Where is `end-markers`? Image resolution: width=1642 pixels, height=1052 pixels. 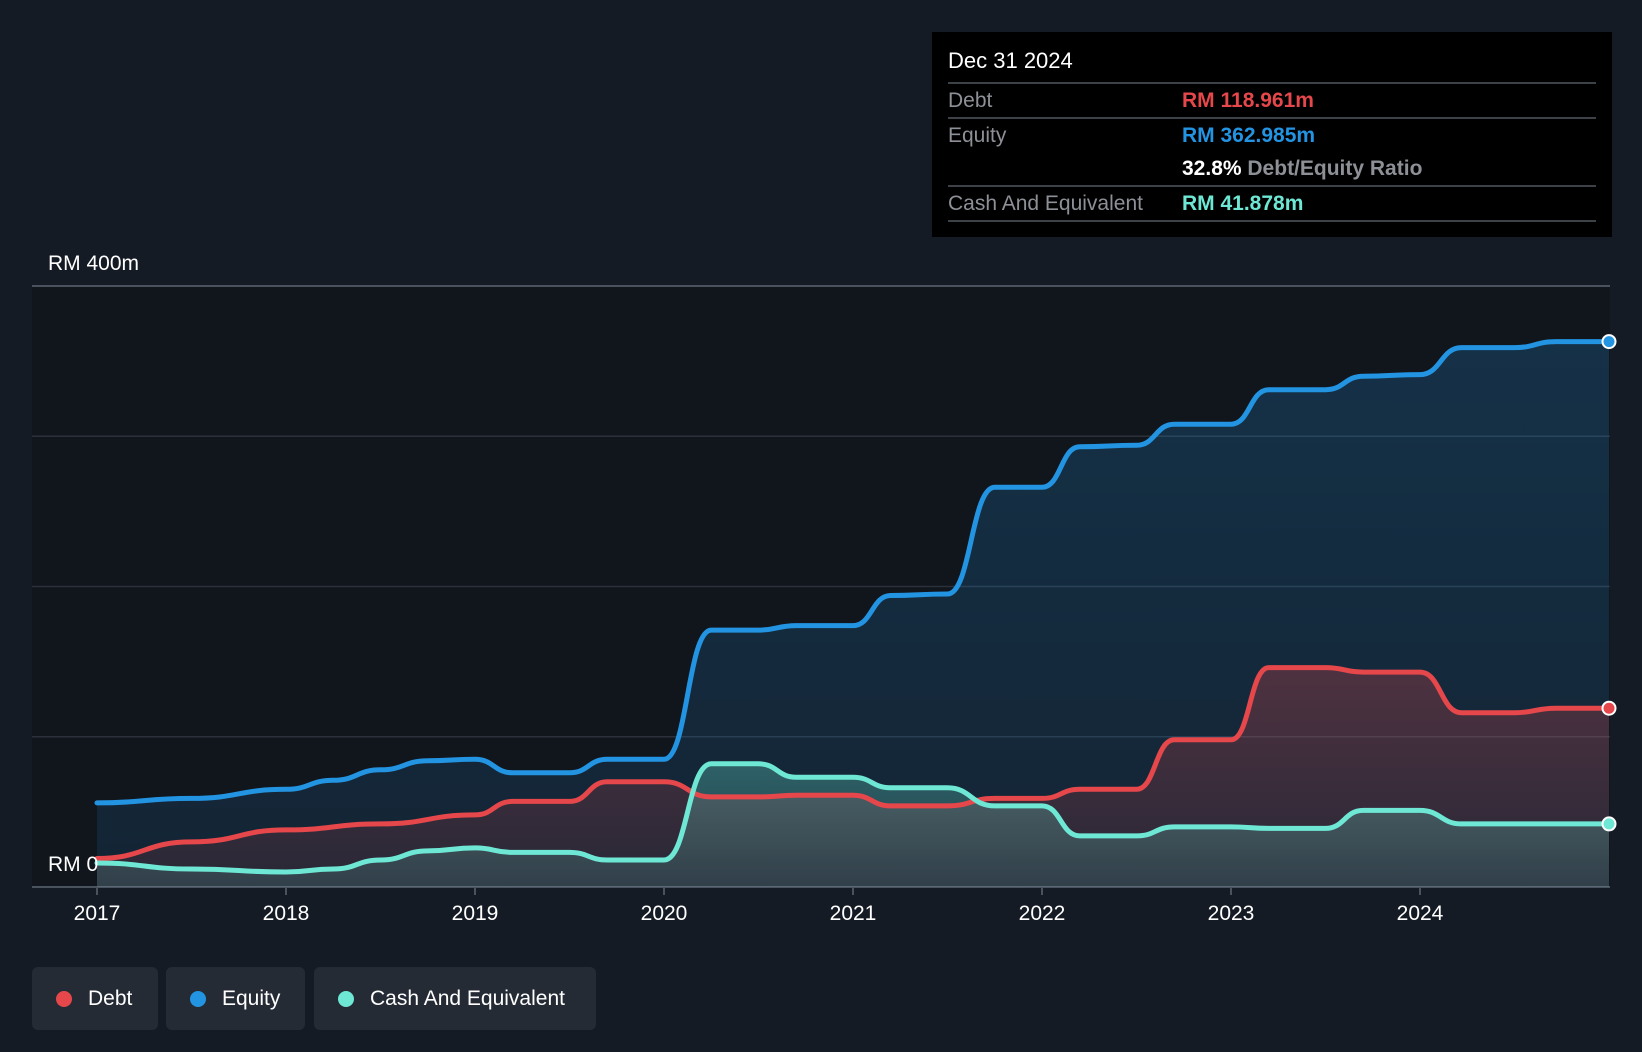 end-markers is located at coordinates (1609, 583).